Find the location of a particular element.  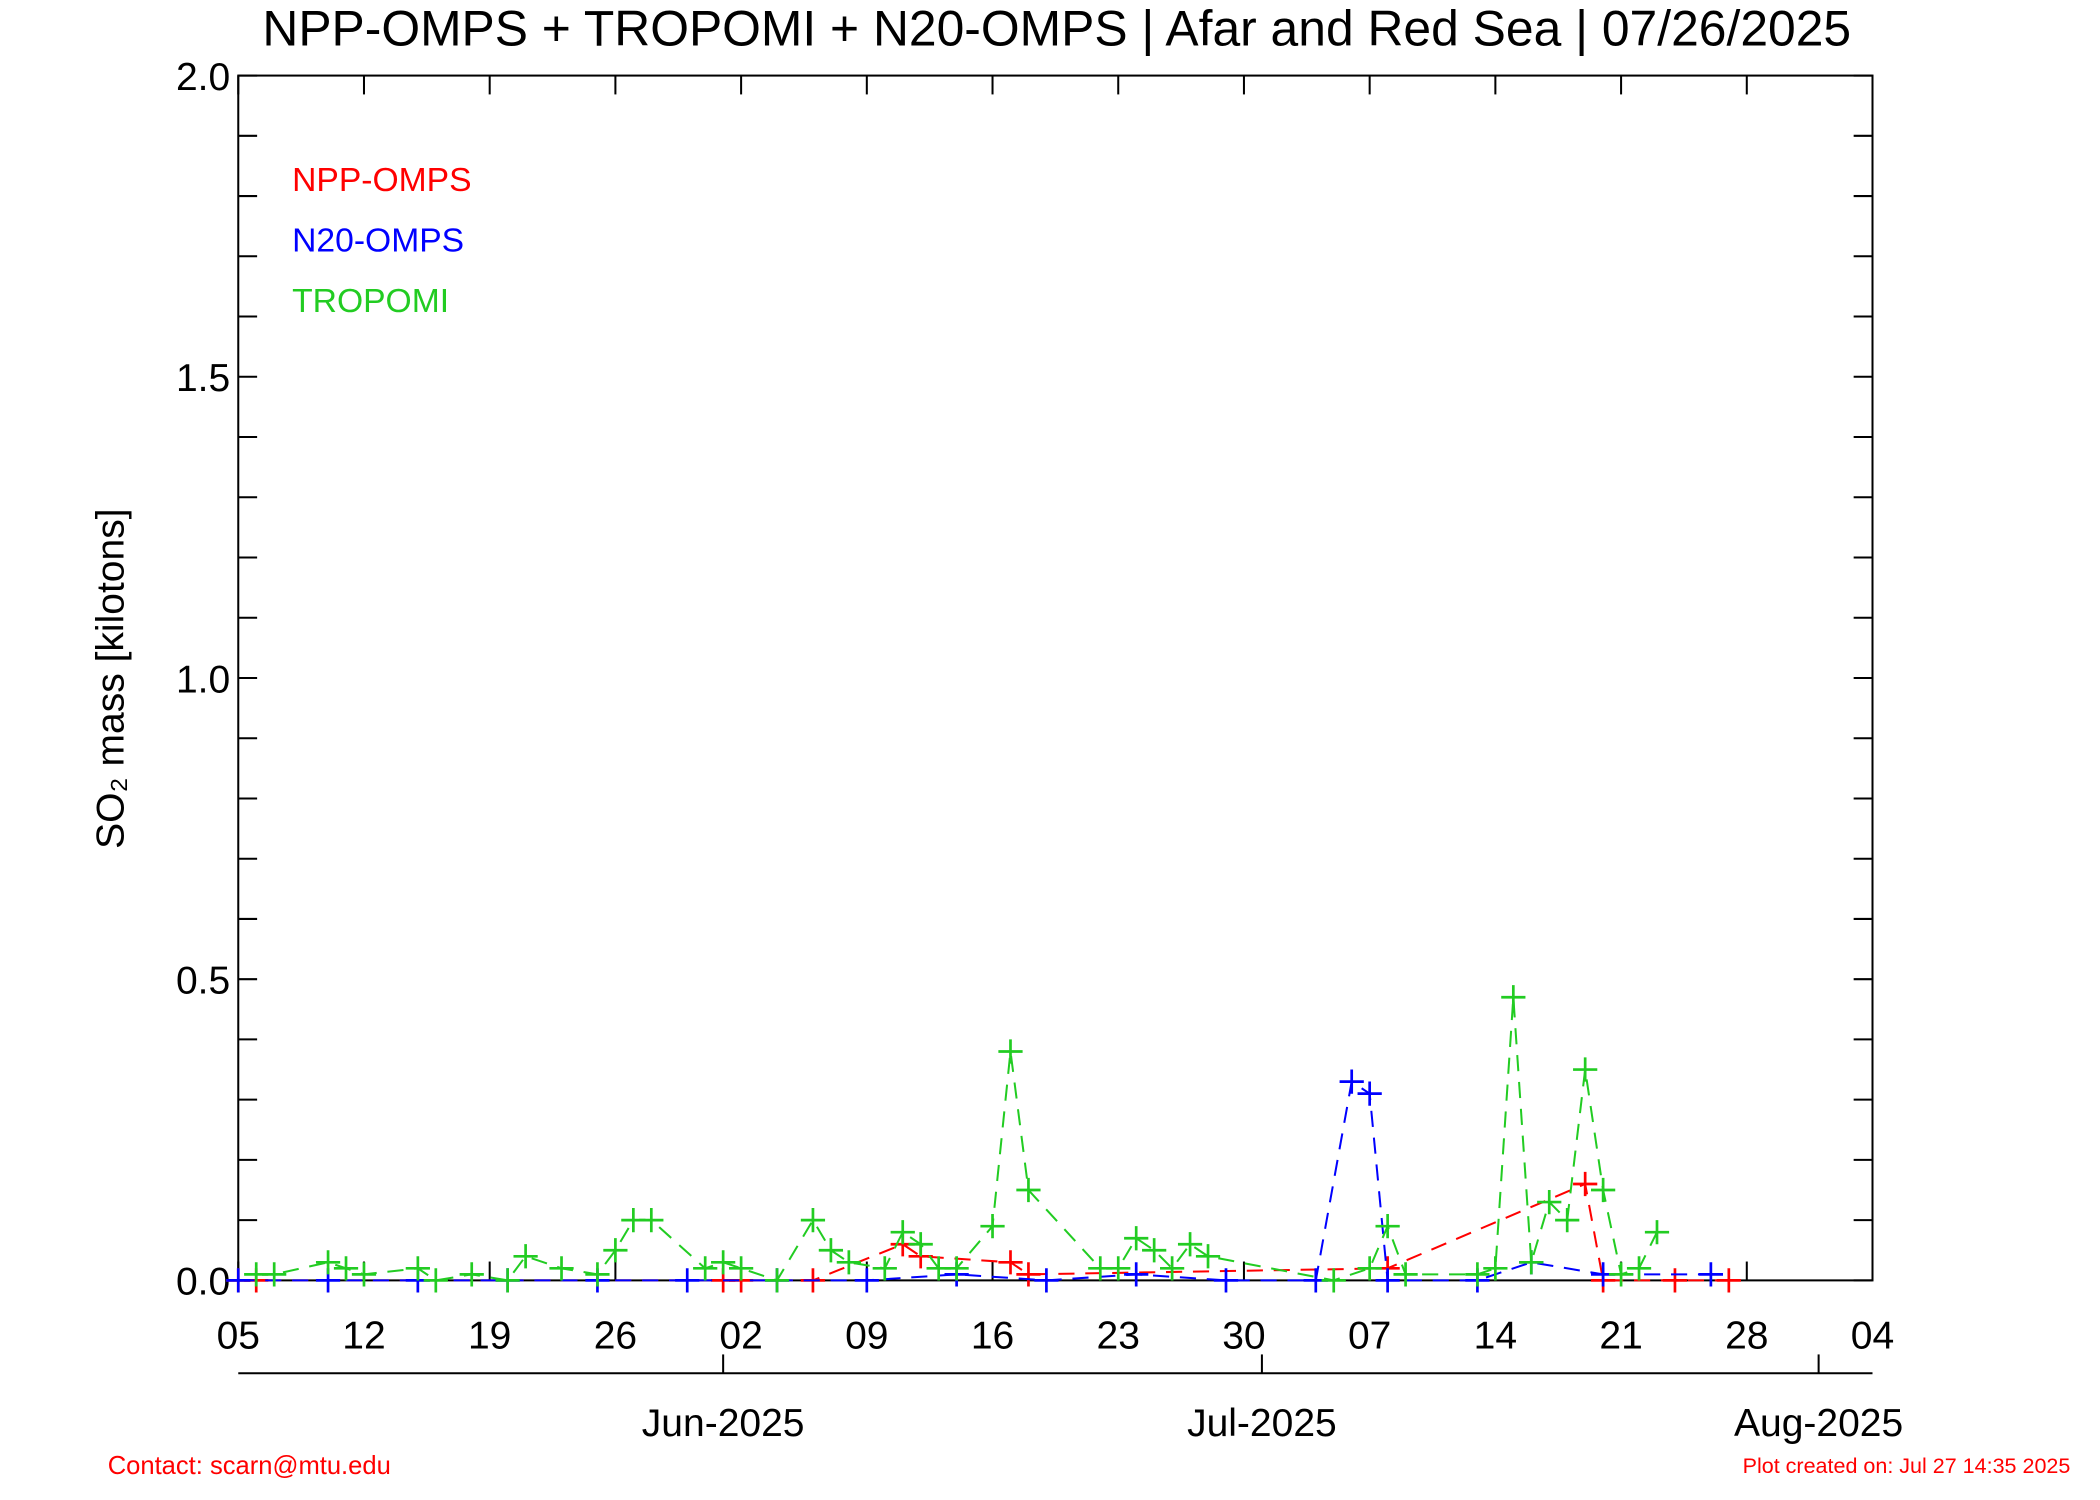

x-tick-label: 14 is located at coordinates (1495, 1336).